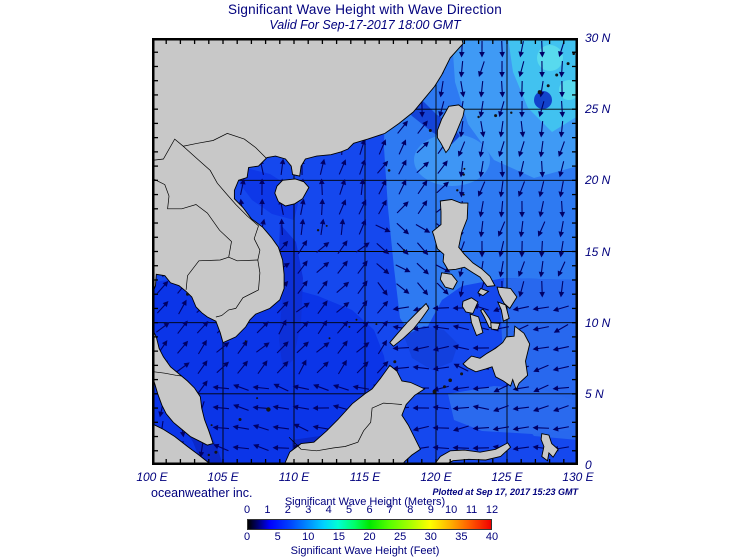 Image resolution: width=755 pixels, height=560 pixels. Describe the element at coordinates (369, 510) in the screenshot. I see `meters-tick: 6` at that location.